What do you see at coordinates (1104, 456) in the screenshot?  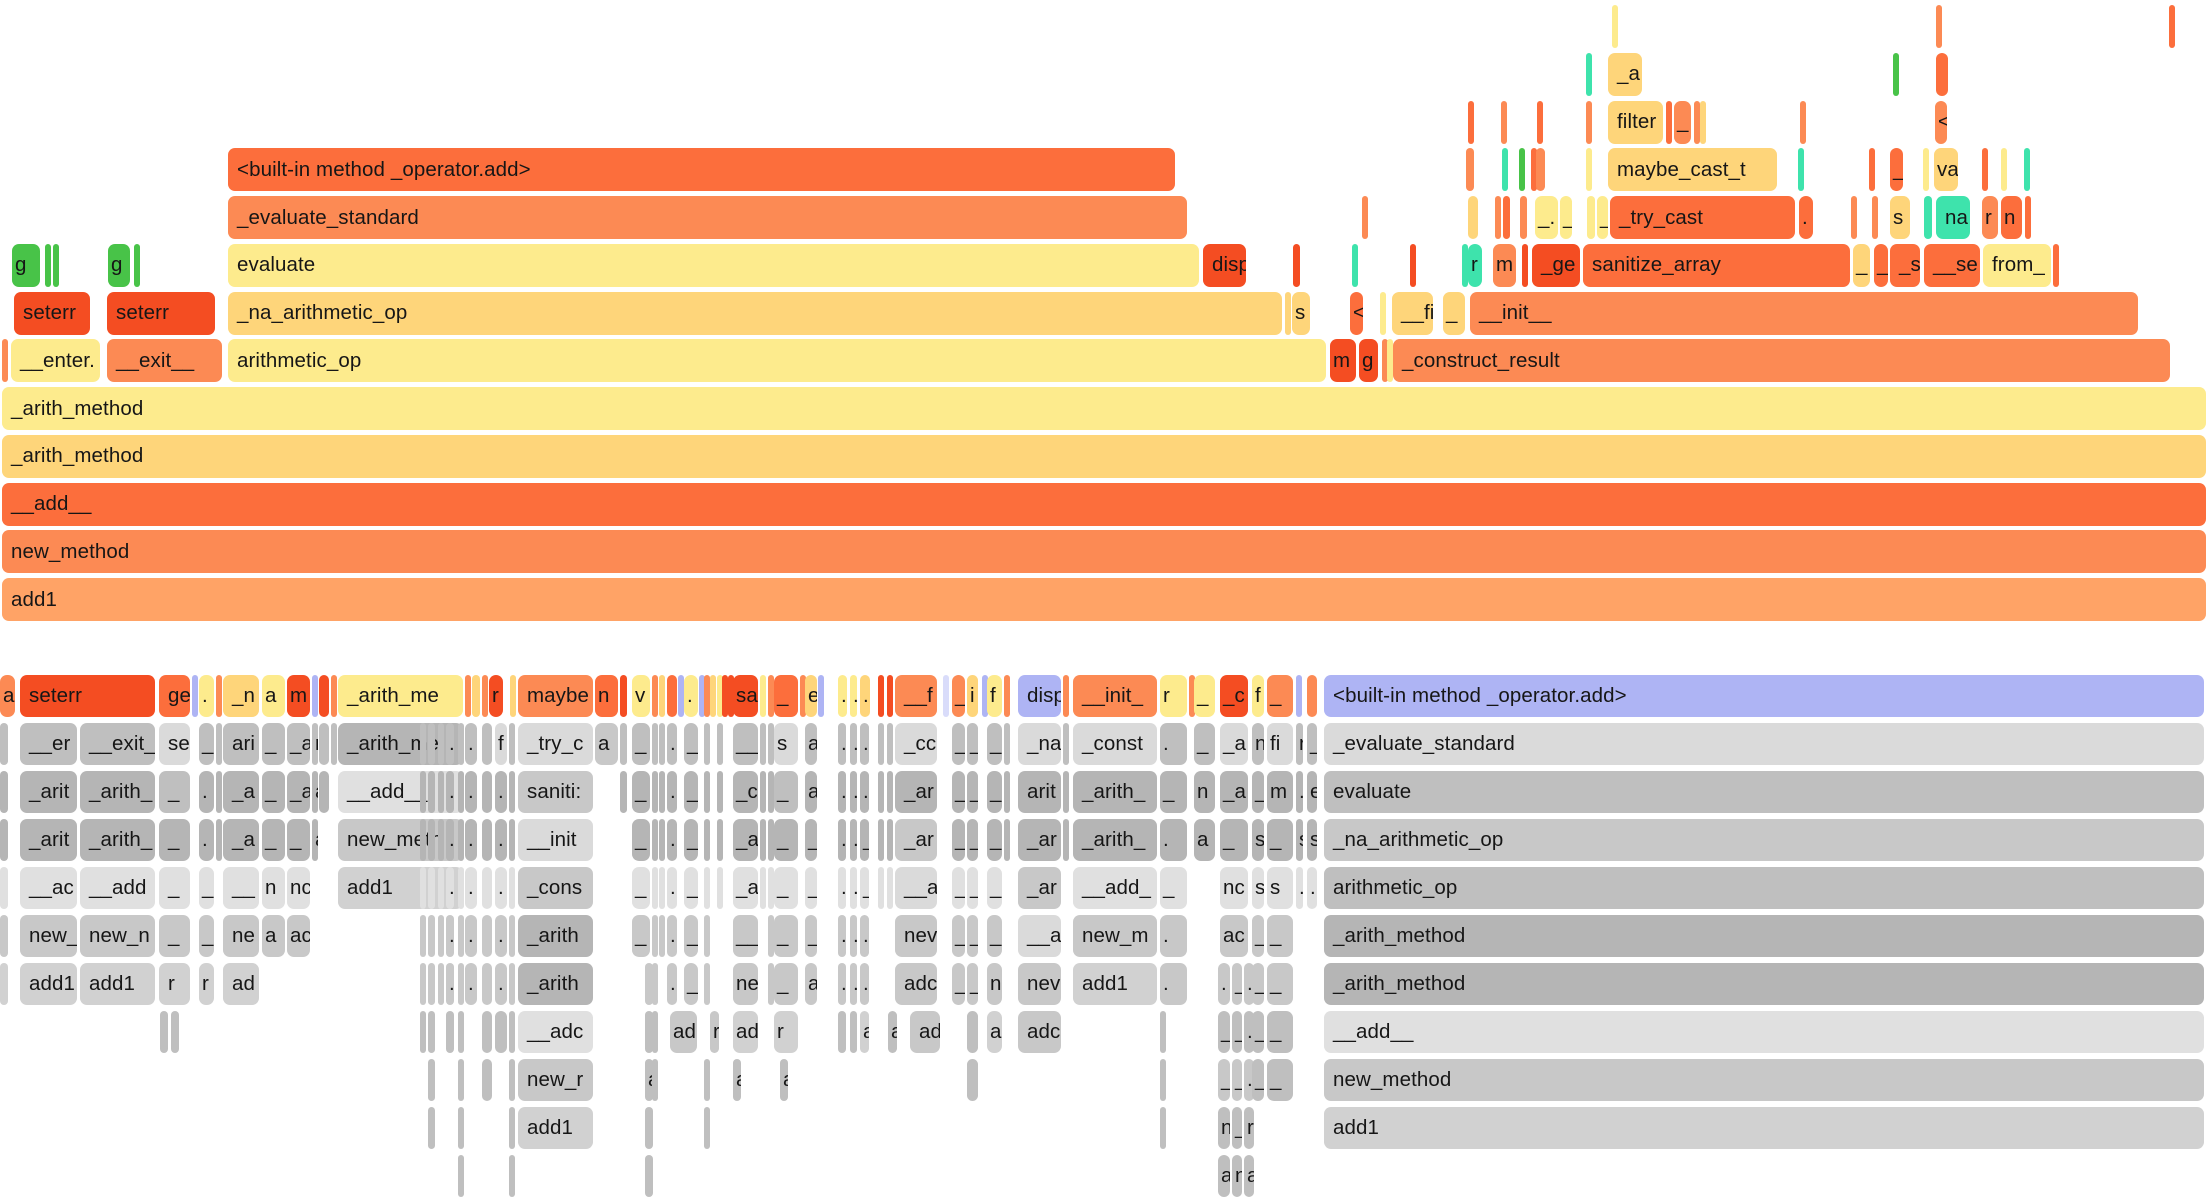 I see `flame-frame: _arith_method` at bounding box center [1104, 456].